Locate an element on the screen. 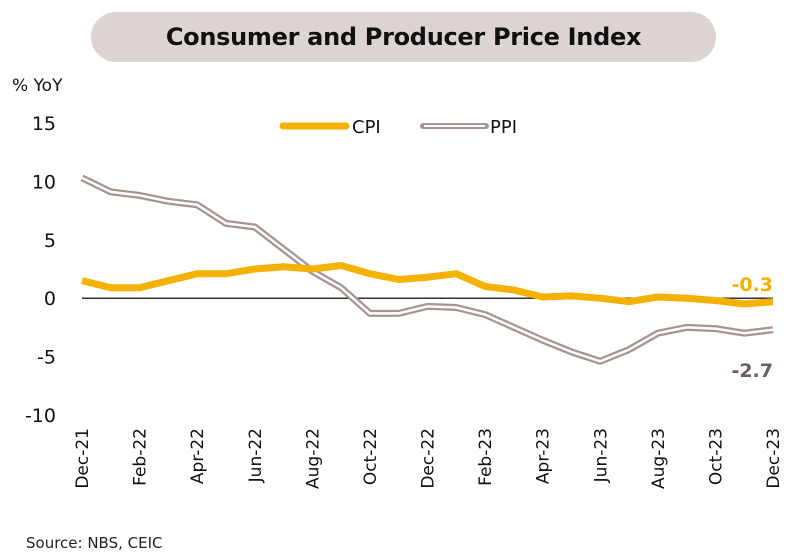 The width and height of the screenshot is (800, 560). end-labels: -0.3 -2.7 is located at coordinates (752, 328).